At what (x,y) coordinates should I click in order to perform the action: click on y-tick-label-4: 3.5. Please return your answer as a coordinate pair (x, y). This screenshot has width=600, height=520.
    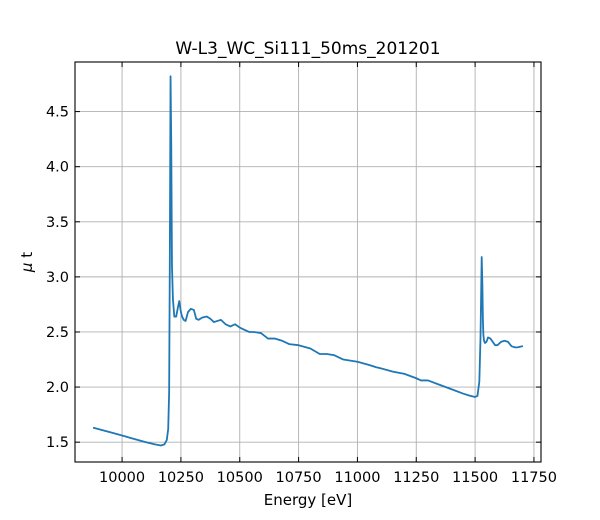
    Looking at the image, I should click on (57, 223).